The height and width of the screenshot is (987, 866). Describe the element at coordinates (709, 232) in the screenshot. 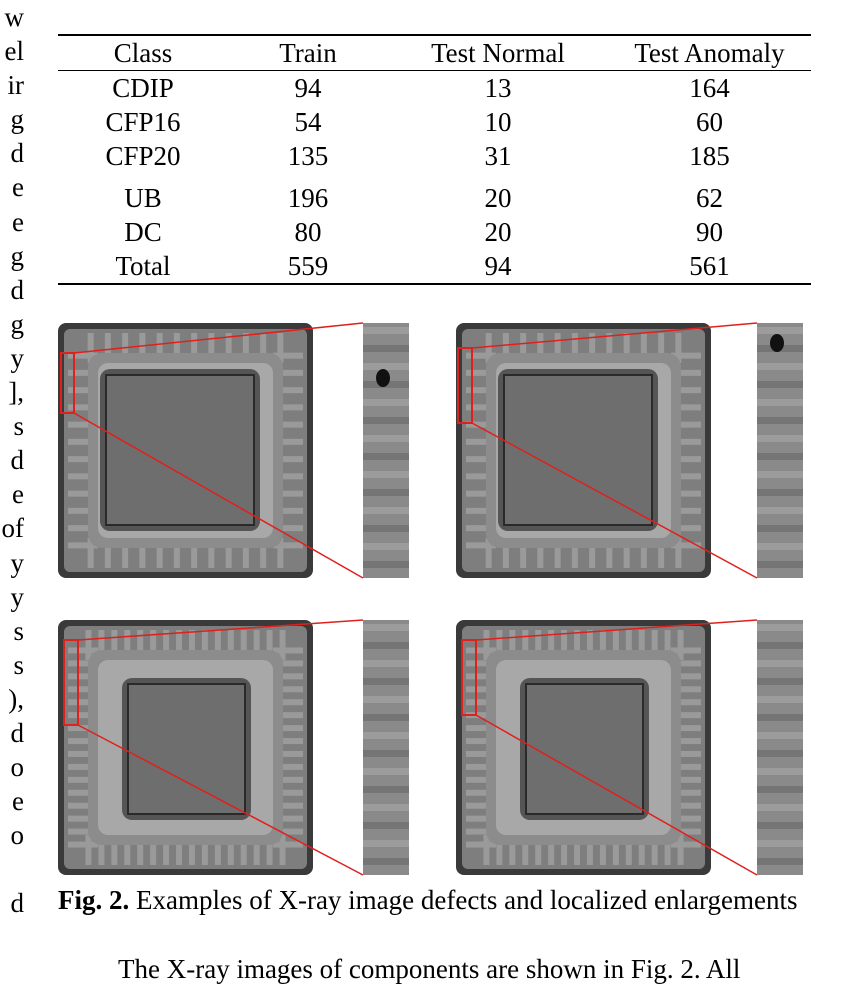

I see `cell-test-anomaly: 90` at that location.